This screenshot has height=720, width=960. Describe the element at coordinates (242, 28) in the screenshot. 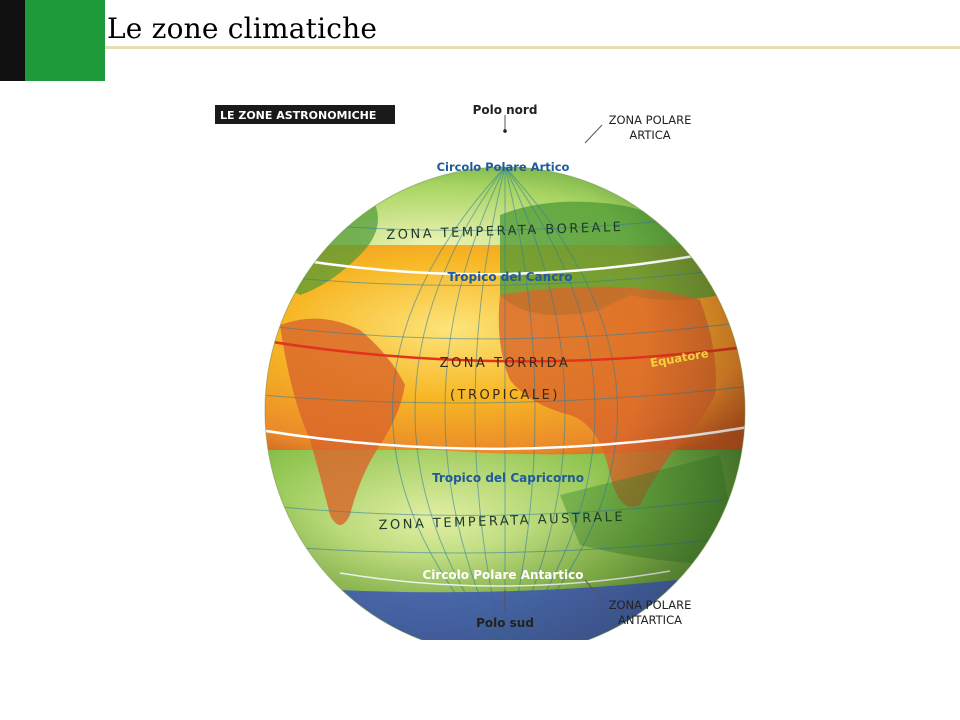

I see `slide-title: Le zone climatiche` at that location.